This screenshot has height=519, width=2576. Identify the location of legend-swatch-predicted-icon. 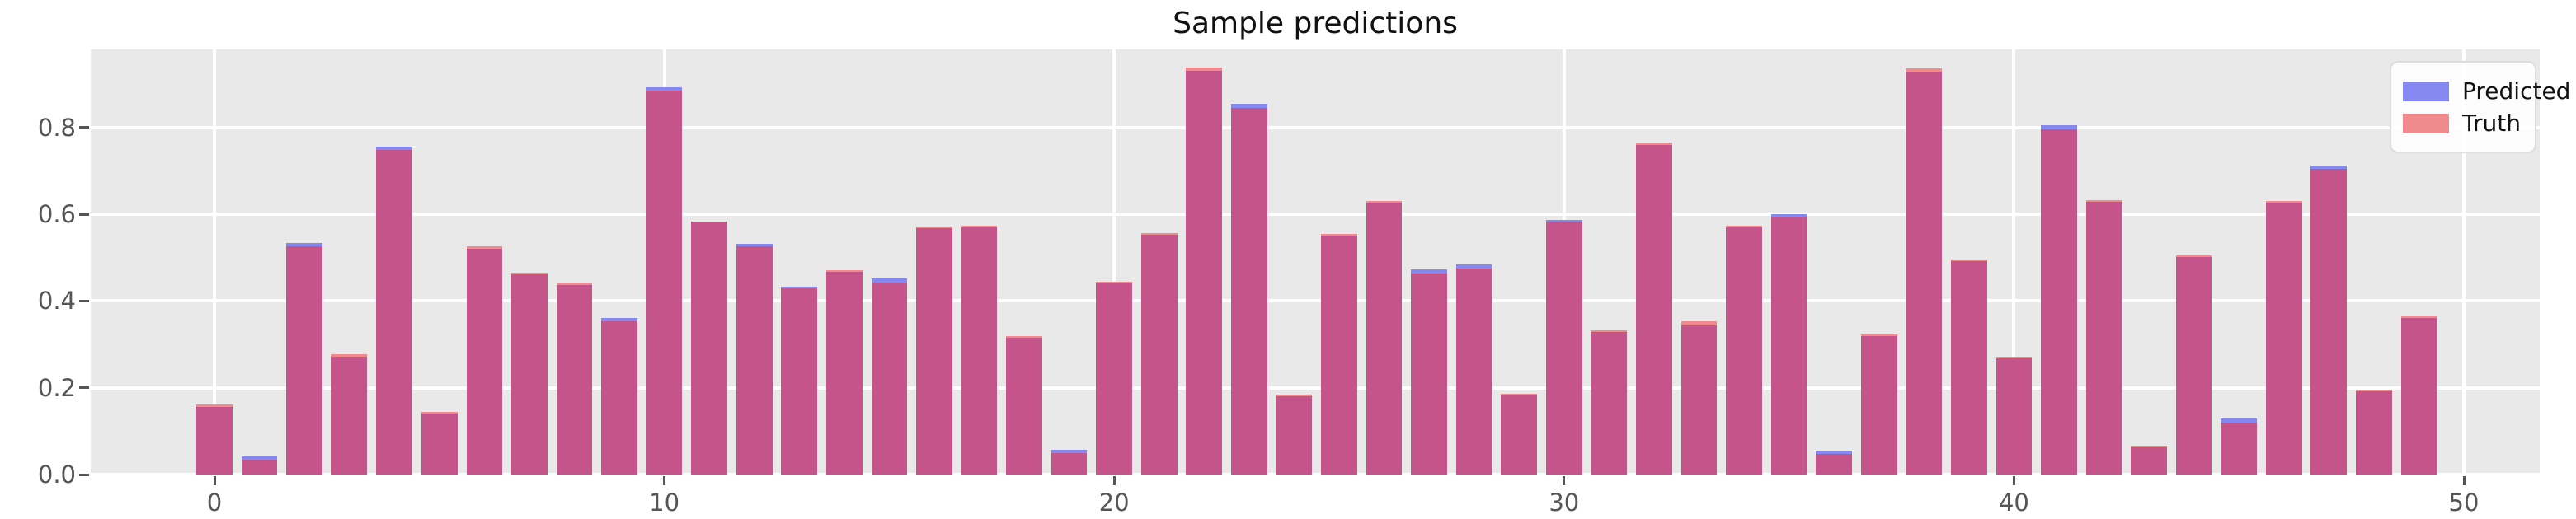
(2426, 91).